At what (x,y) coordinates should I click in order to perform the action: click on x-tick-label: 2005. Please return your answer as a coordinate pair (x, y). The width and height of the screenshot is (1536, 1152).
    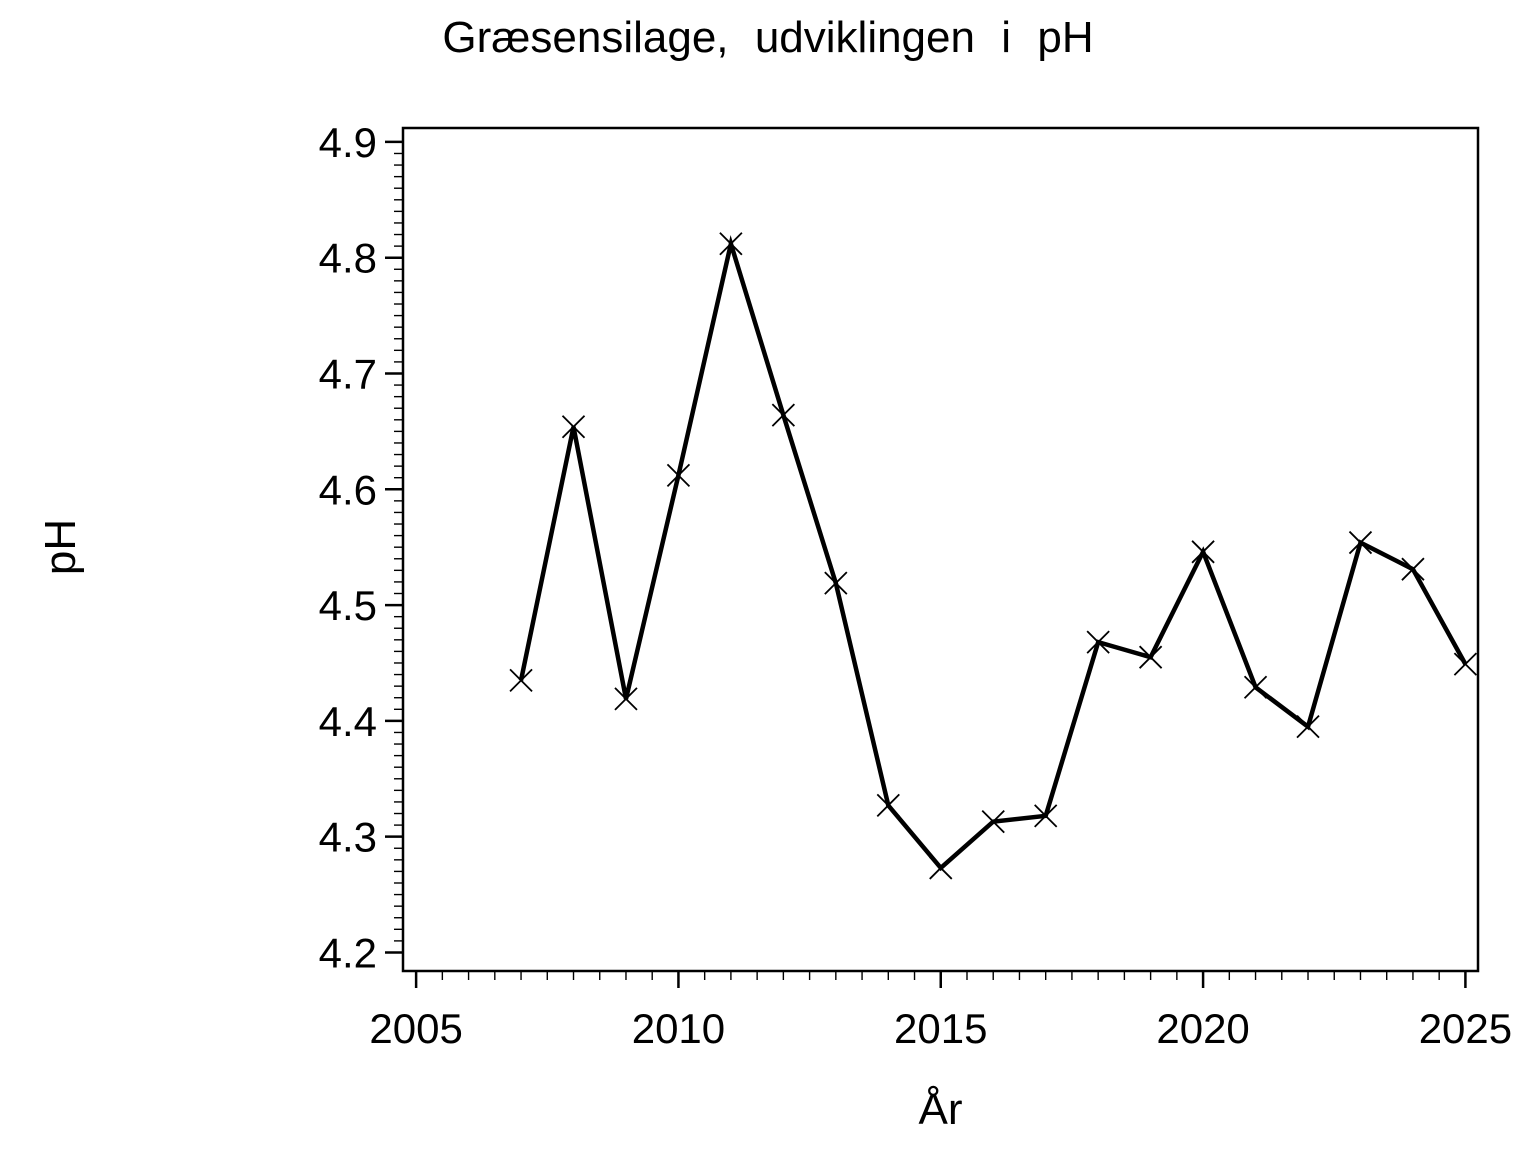
    Looking at the image, I should click on (415, 1028).